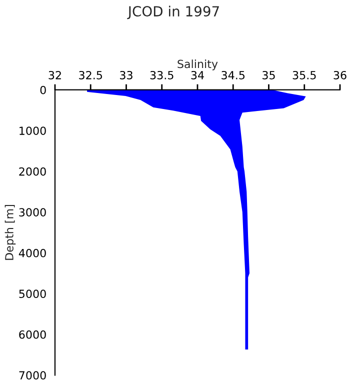  Describe the element at coordinates (340, 75) in the screenshot. I see `x-tick-label: 36` at that location.